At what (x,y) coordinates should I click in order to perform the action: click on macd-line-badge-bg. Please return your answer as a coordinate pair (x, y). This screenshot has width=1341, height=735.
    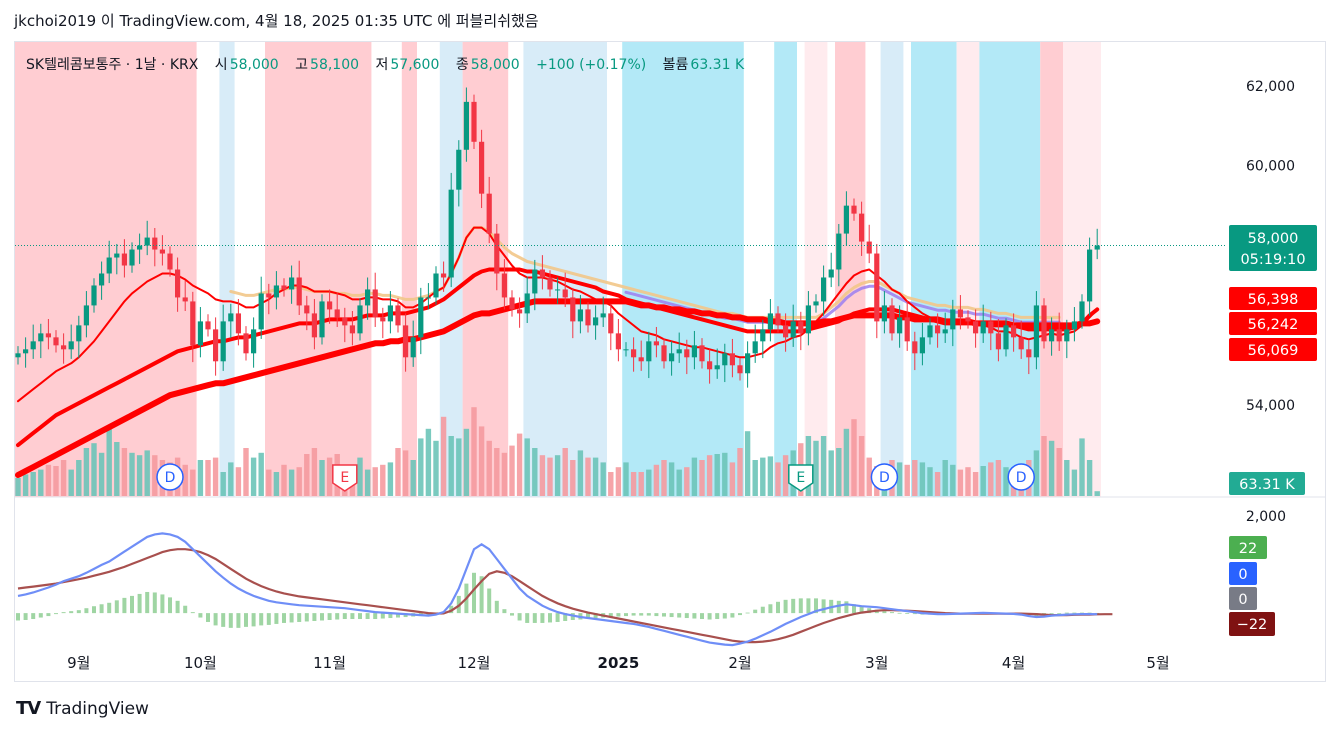
    Looking at the image, I should click on (1243, 573).